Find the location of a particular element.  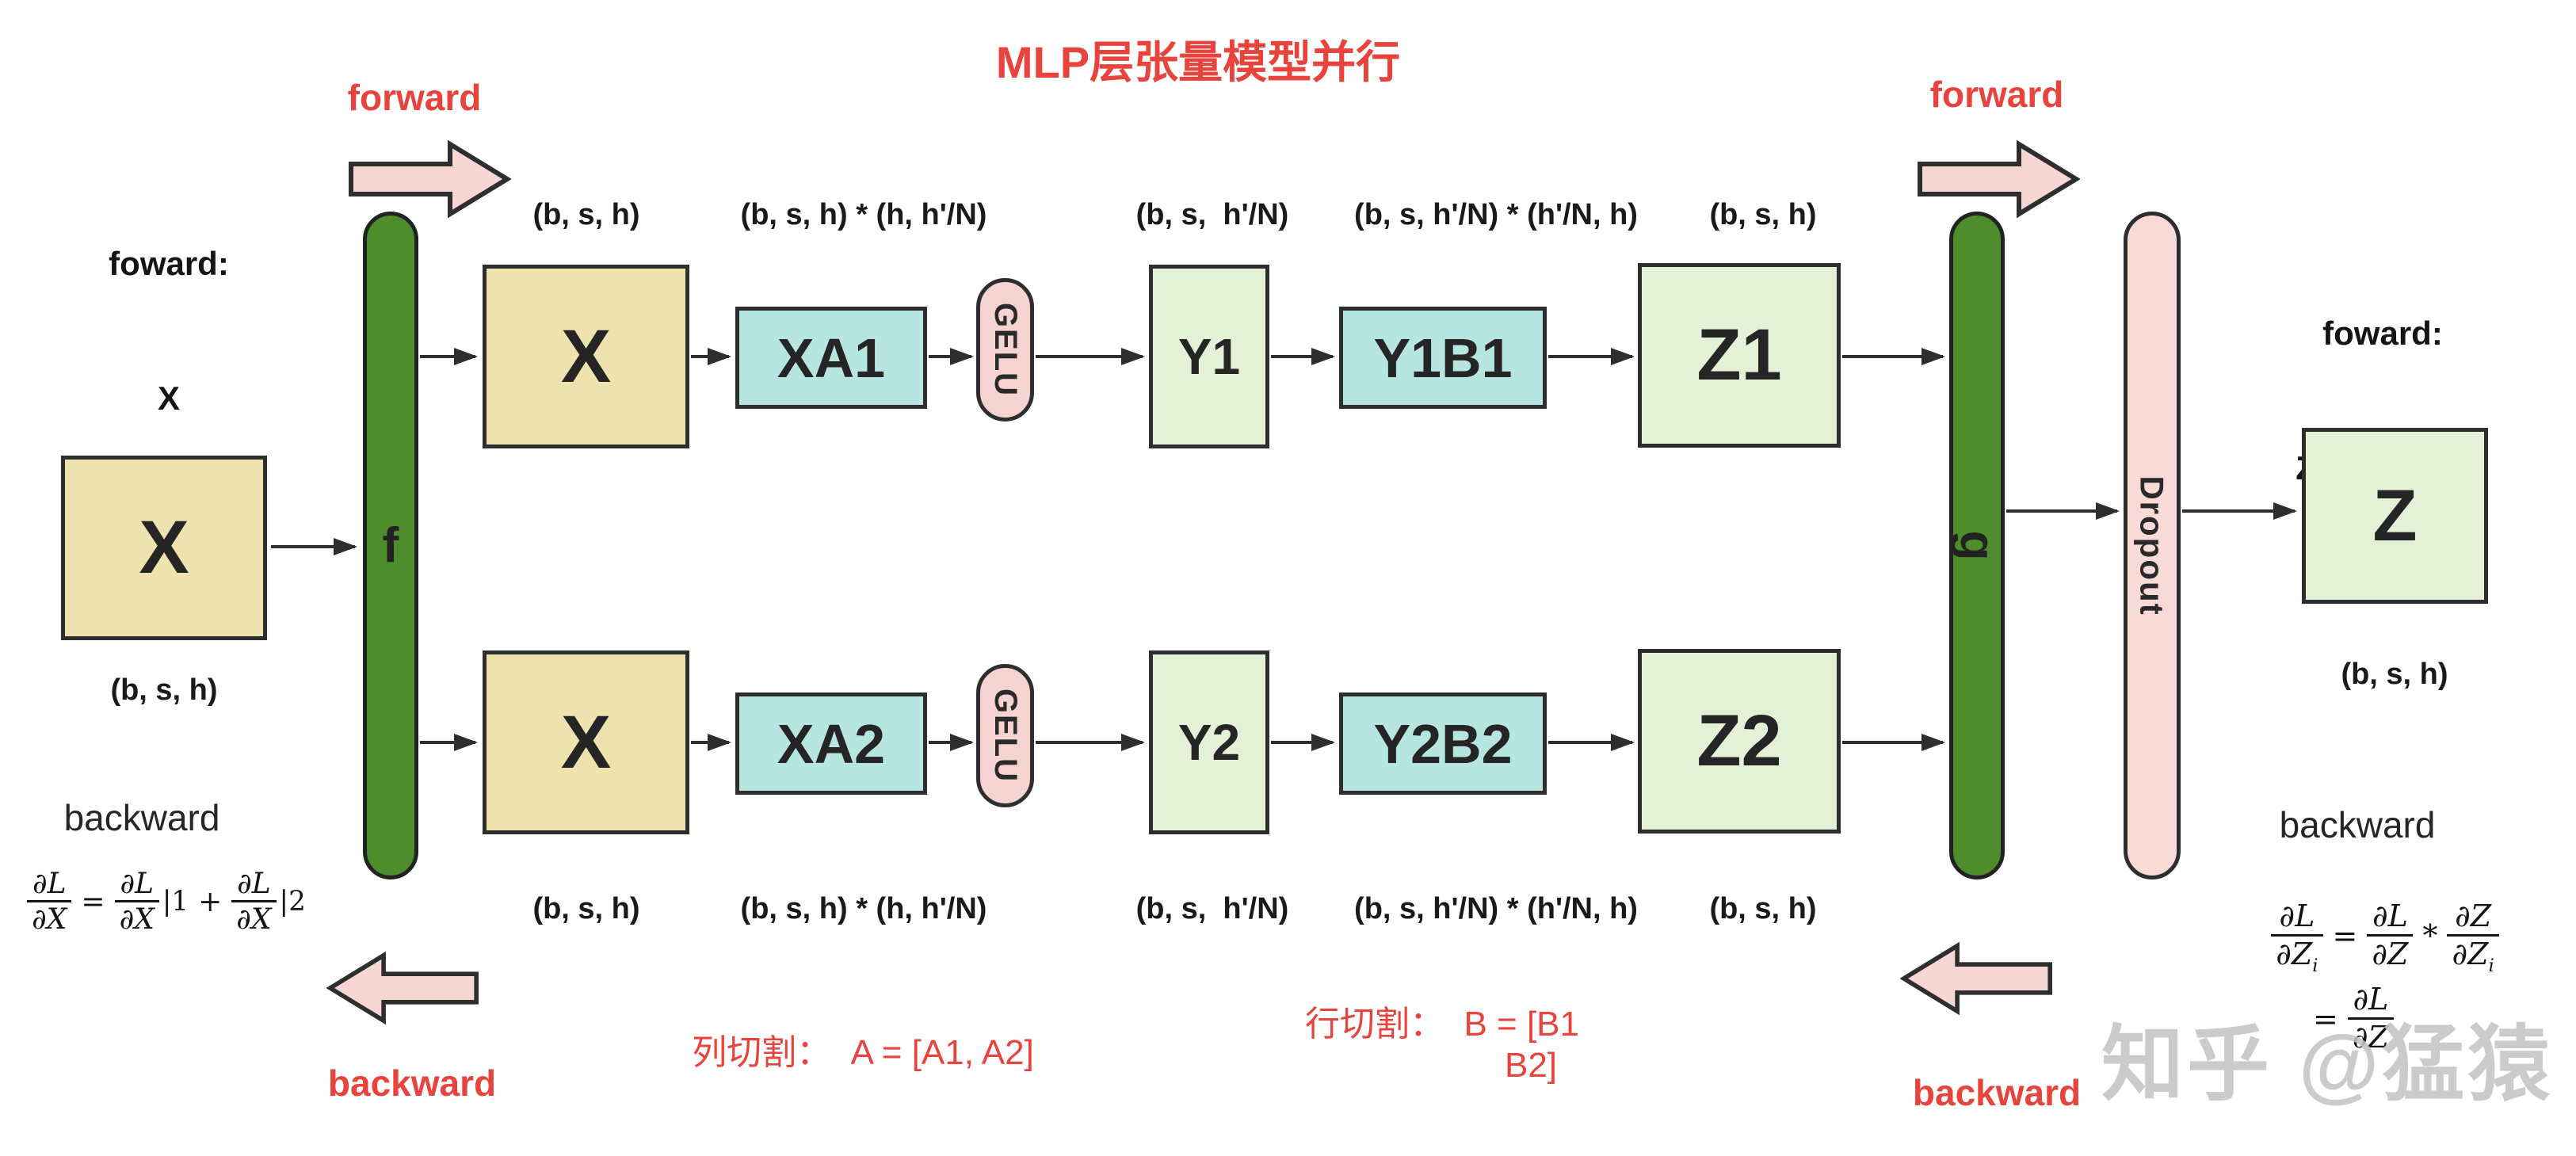

backward-z-formula-line2: = ∂L ∂Z is located at coordinates (2353, 1018).